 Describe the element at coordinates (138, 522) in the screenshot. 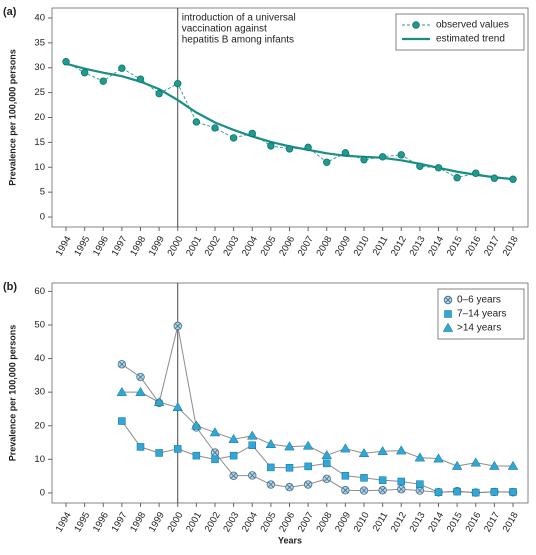

I see `x-tick-label: 1998` at that location.